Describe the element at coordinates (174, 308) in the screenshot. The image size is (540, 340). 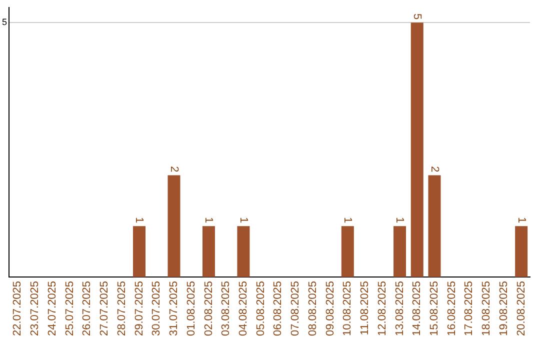
I see `x-tick-label: 31.07.2025` at that location.